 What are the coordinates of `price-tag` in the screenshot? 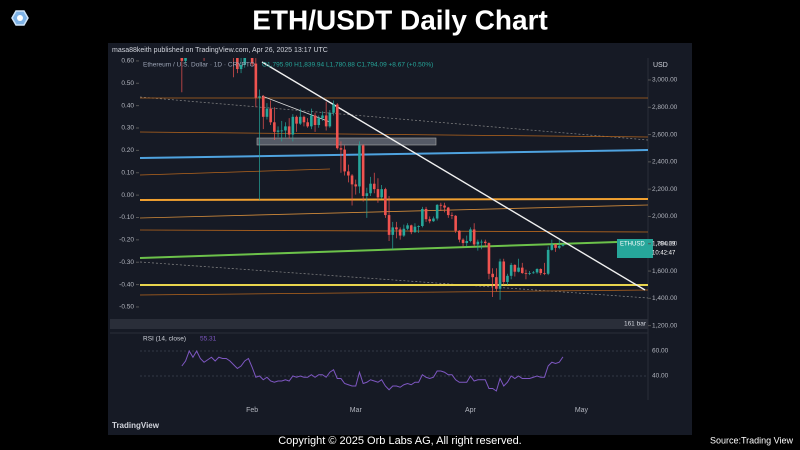 It's located at (635, 248).